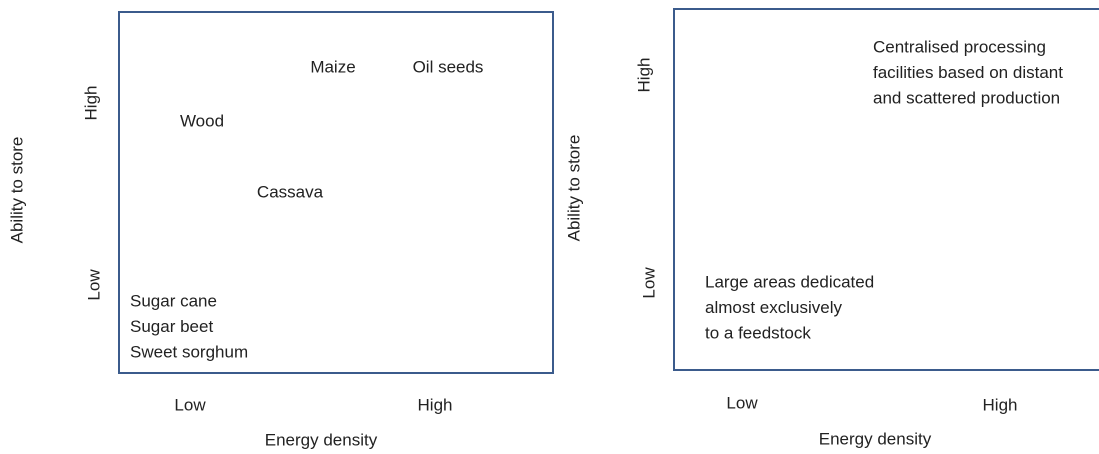 This screenshot has height=454, width=1099. What do you see at coordinates (959, 46) in the screenshot?
I see `item-label: Centralised processing` at bounding box center [959, 46].